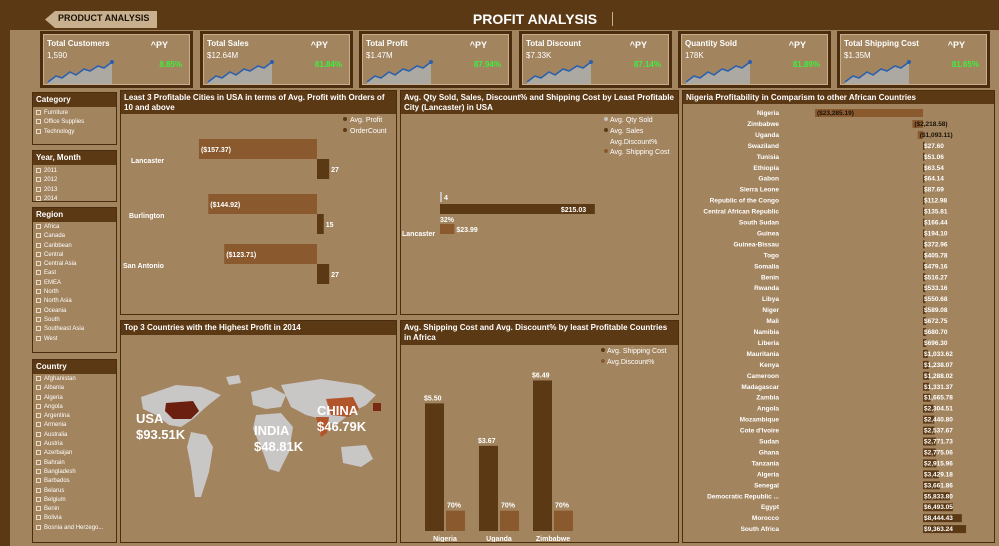  What do you see at coordinates (455, 520) in the screenshot?
I see `discount-bar` at bounding box center [455, 520].